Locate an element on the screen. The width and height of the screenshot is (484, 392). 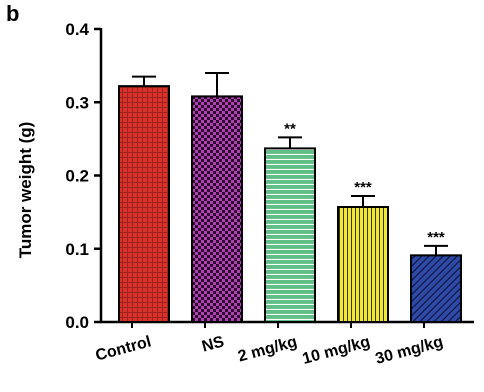
y-tick-label: 0.4 is located at coordinates (77, 29).